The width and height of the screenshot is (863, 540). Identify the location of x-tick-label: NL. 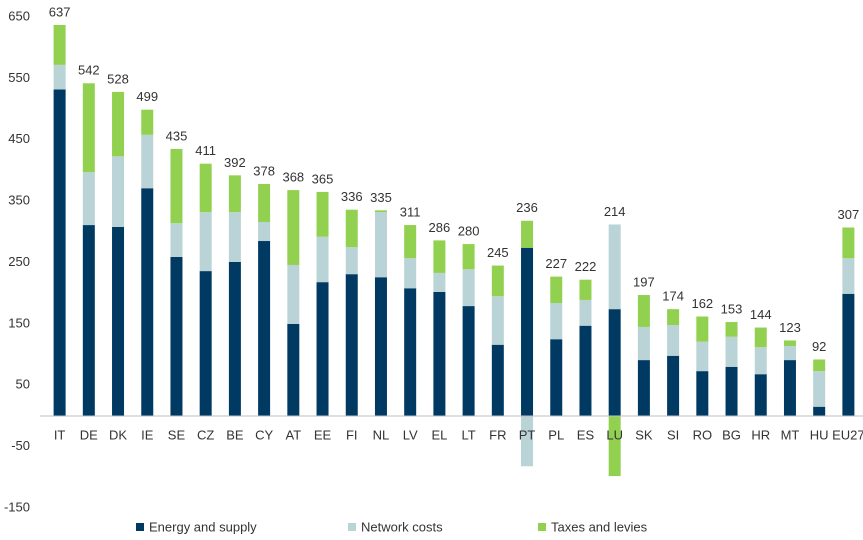
(381, 434).